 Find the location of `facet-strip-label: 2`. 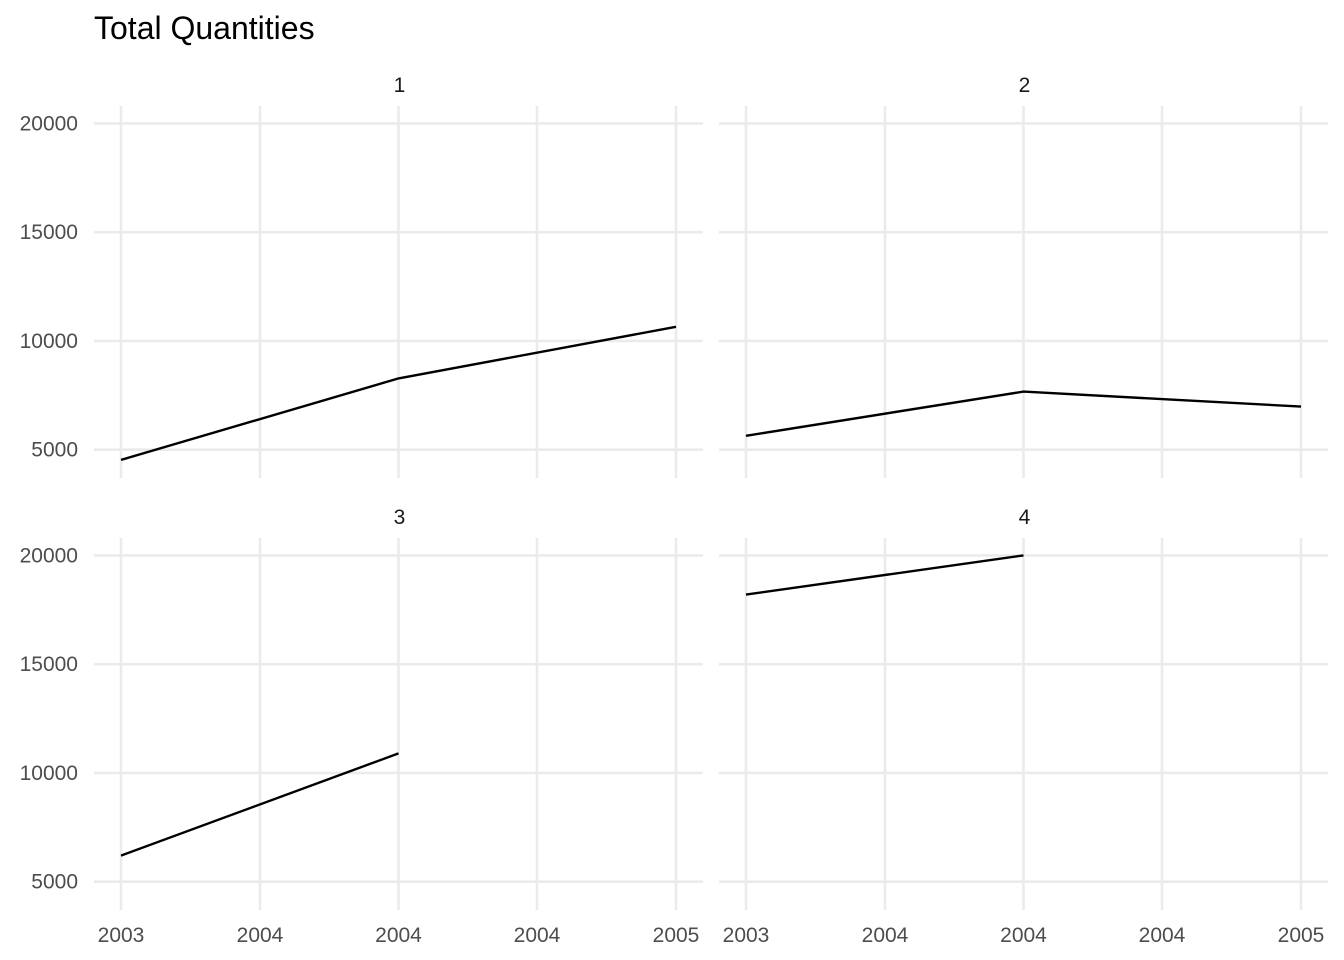

facet-strip-label: 2 is located at coordinates (1025, 85).